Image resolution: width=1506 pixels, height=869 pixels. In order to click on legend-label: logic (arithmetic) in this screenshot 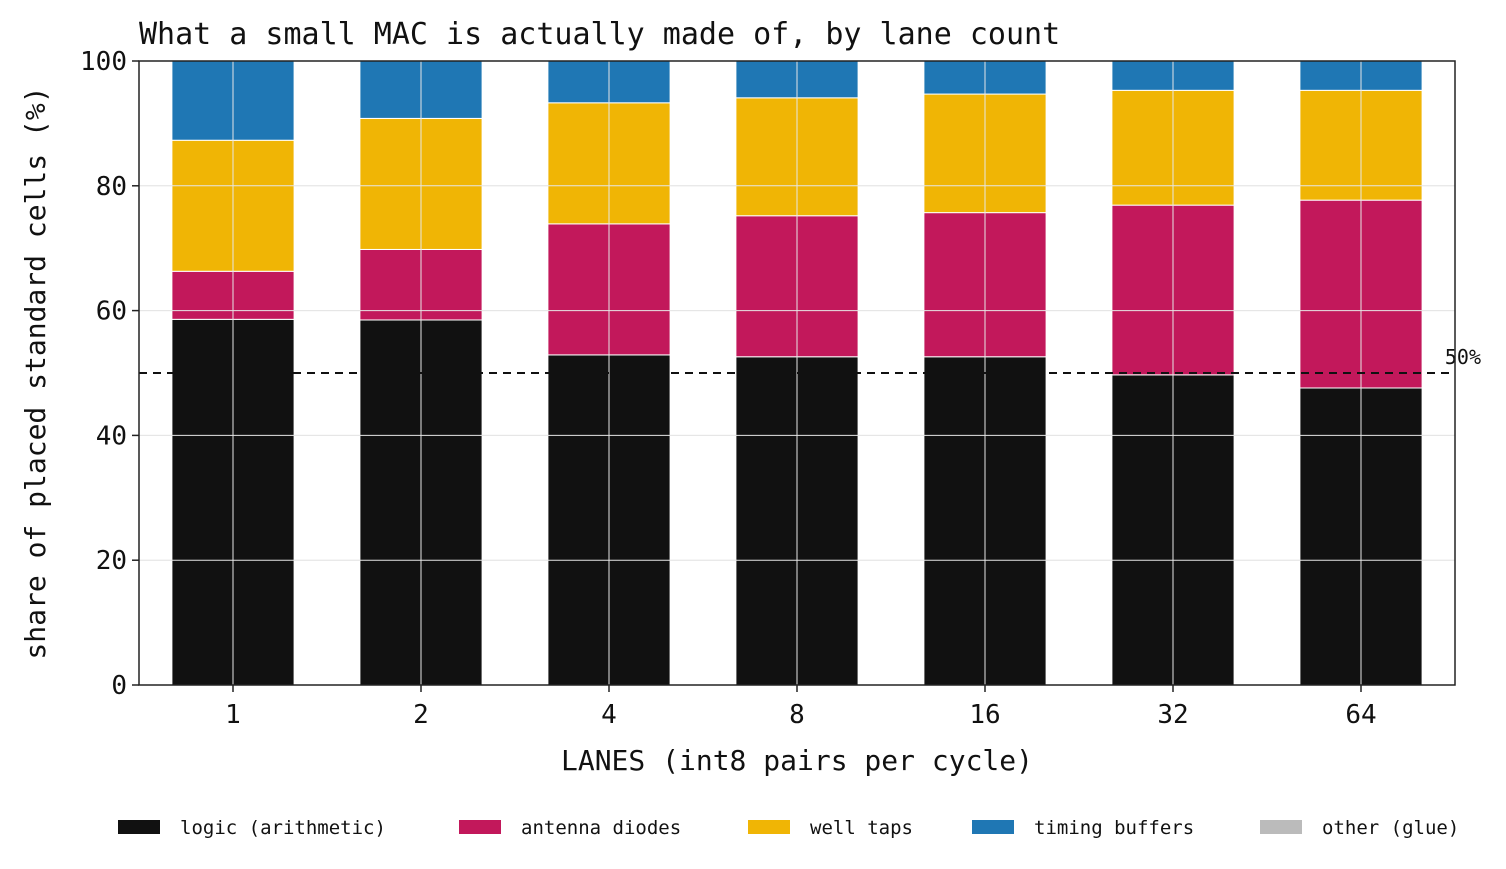, I will do `click(283, 828)`.